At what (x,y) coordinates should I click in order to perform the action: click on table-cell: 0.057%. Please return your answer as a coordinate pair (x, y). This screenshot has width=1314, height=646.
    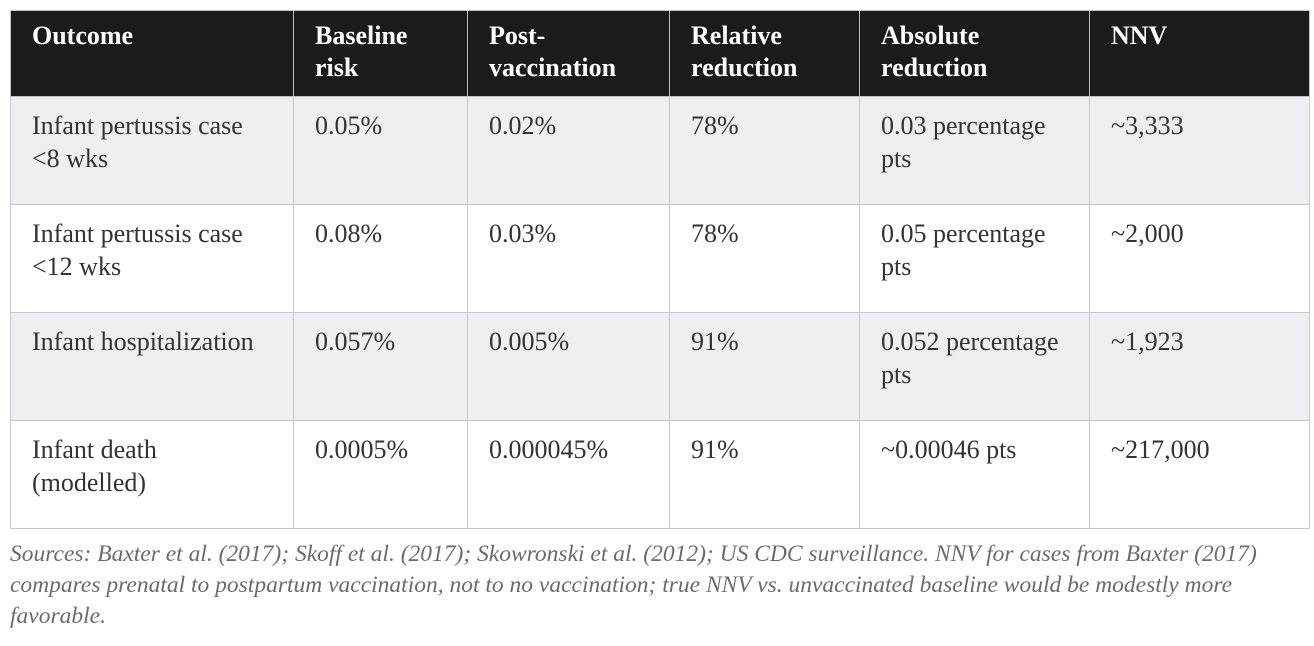
    Looking at the image, I should click on (380, 366).